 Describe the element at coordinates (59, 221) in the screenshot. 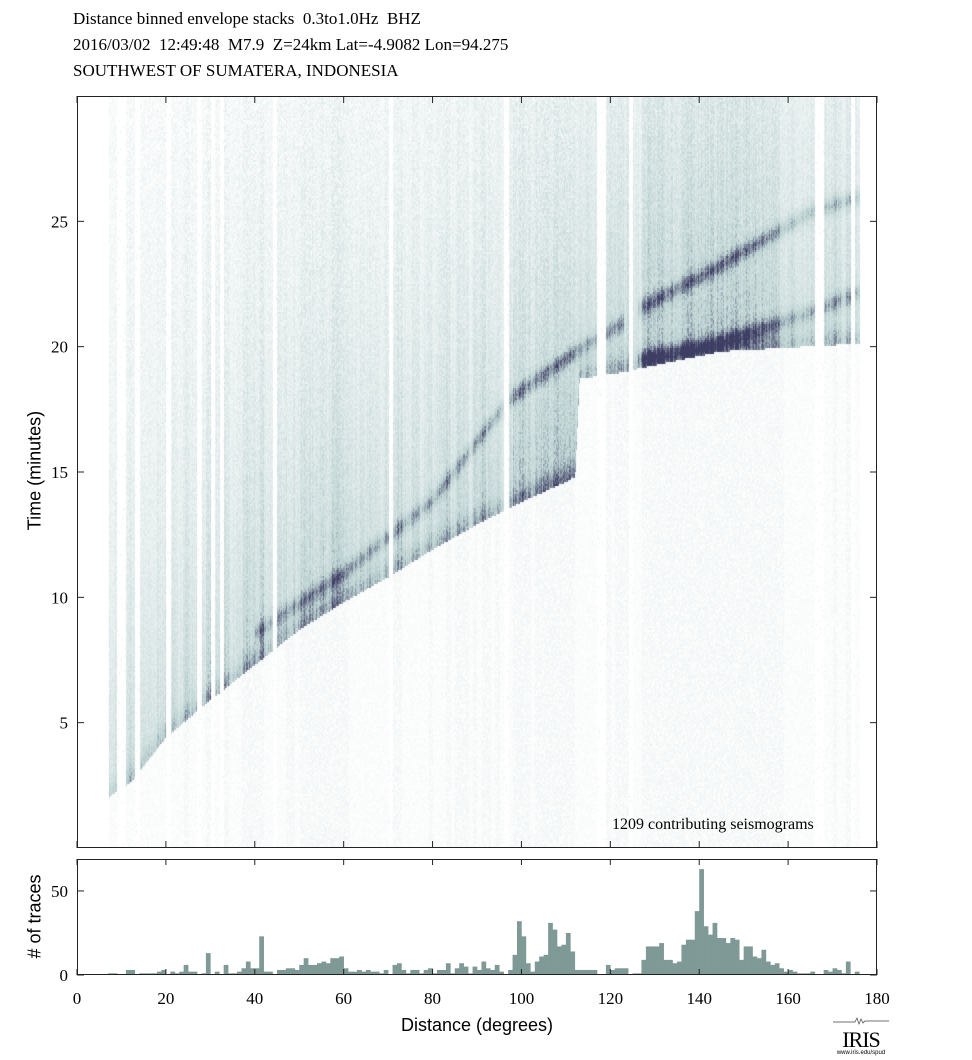

I see `y-tick-label: 25` at that location.